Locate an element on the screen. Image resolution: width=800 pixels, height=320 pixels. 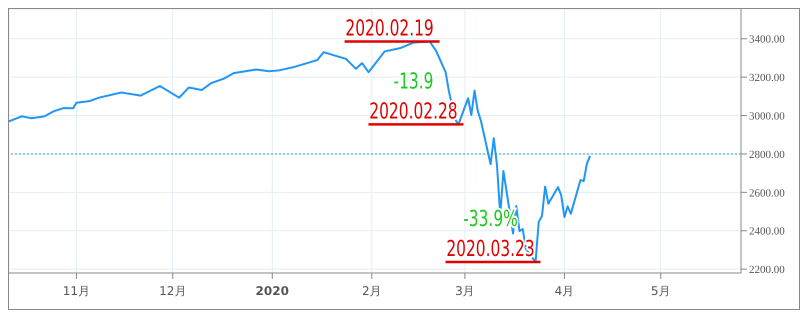
x-tick-label: 12月 is located at coordinates (172, 291).